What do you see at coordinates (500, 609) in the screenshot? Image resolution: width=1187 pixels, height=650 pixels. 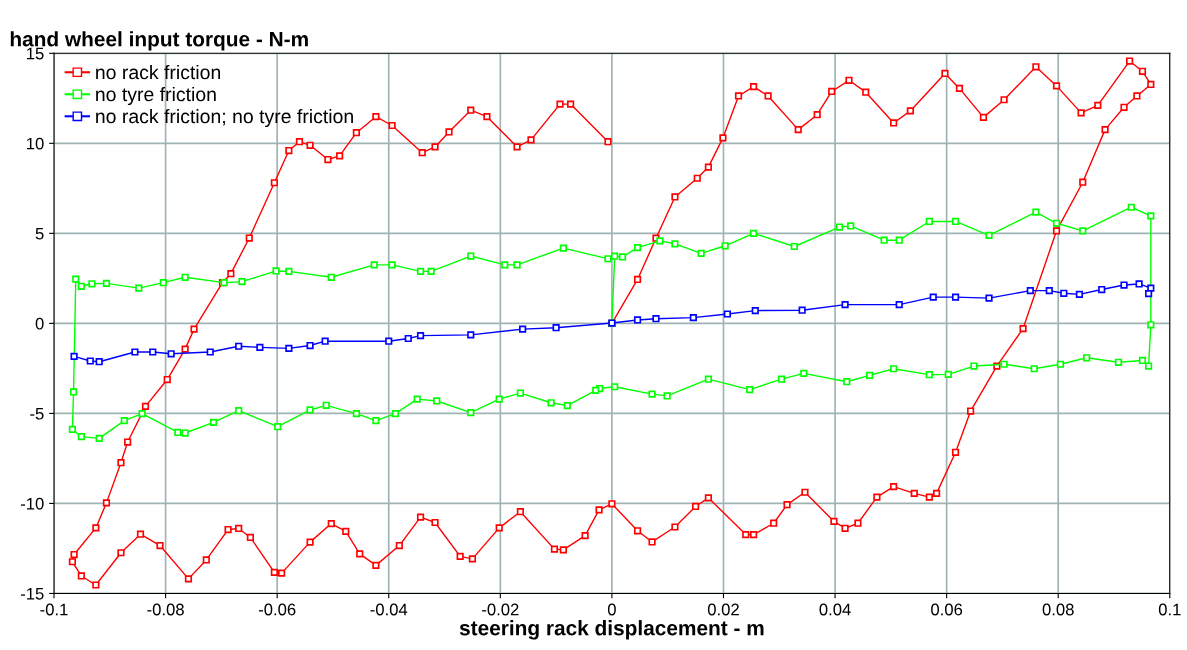 I see `x-tick-label: -0.02` at bounding box center [500, 609].